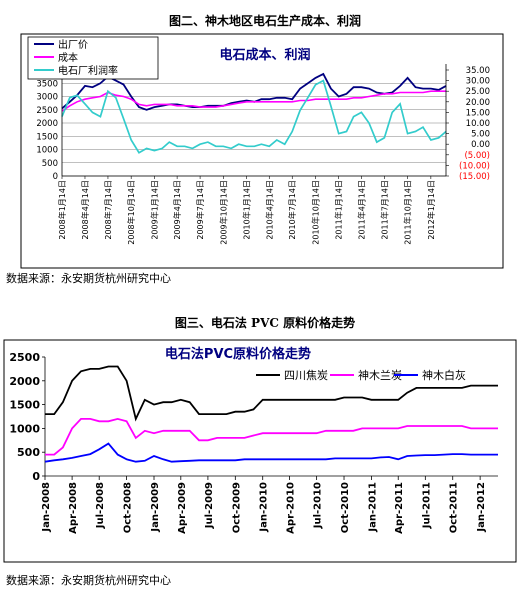 The image size is (530, 592). What do you see at coordinates (315, 212) in the screenshot?
I see `x-axis-tick-label: 2010年10月14日` at bounding box center [315, 212].